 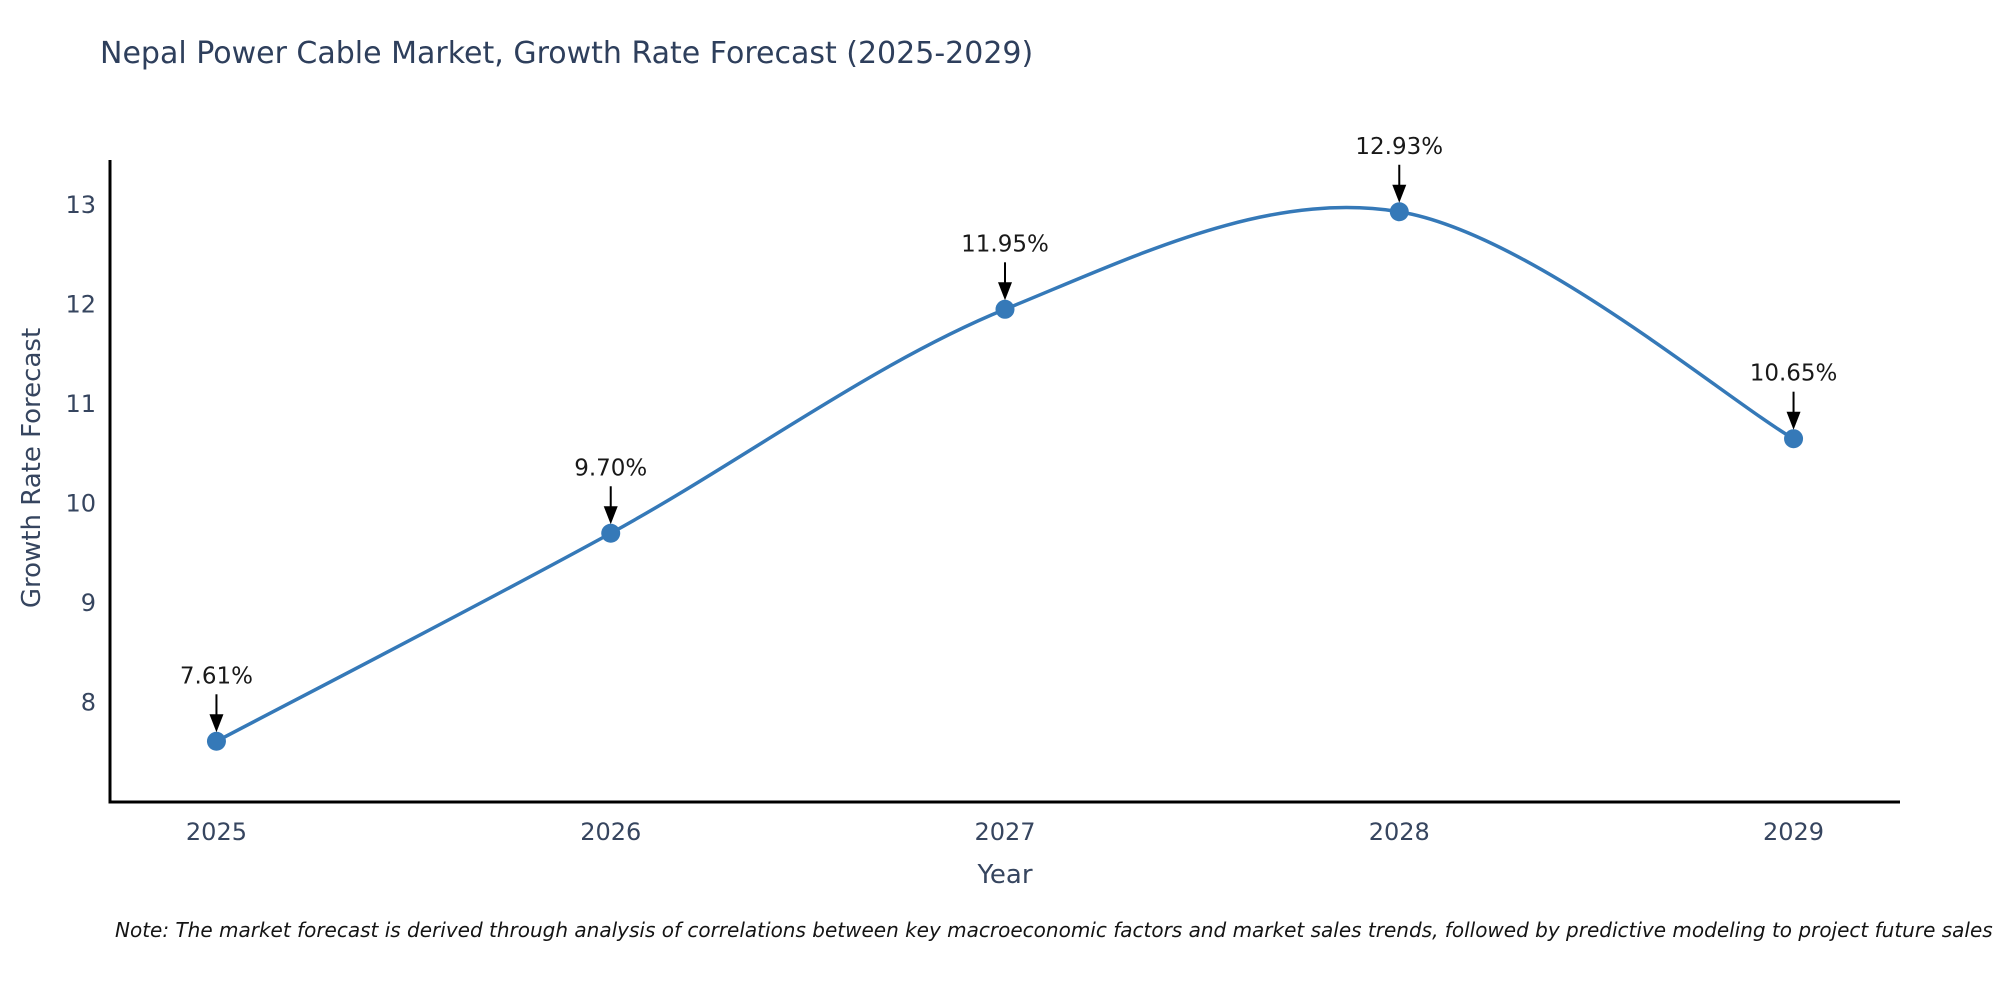 I want to click on x-tick-label: 2027, so click(x=1004, y=832).